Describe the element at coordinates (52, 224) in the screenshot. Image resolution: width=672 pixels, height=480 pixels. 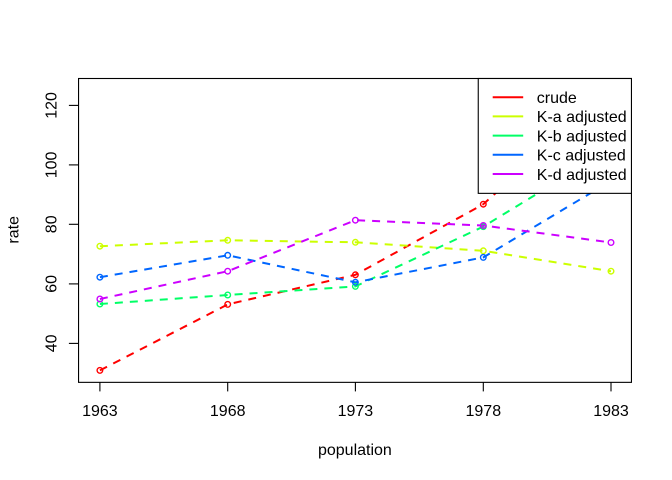
I see `svg-text: 80` at that location.